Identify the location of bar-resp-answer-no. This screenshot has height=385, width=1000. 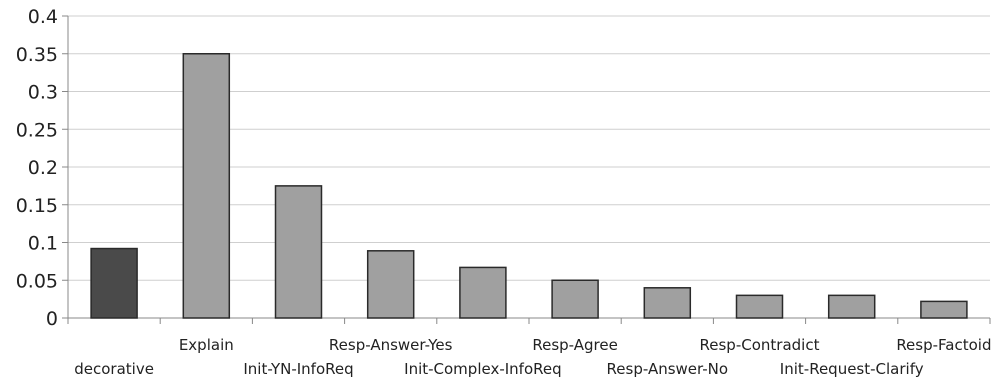
(667, 303).